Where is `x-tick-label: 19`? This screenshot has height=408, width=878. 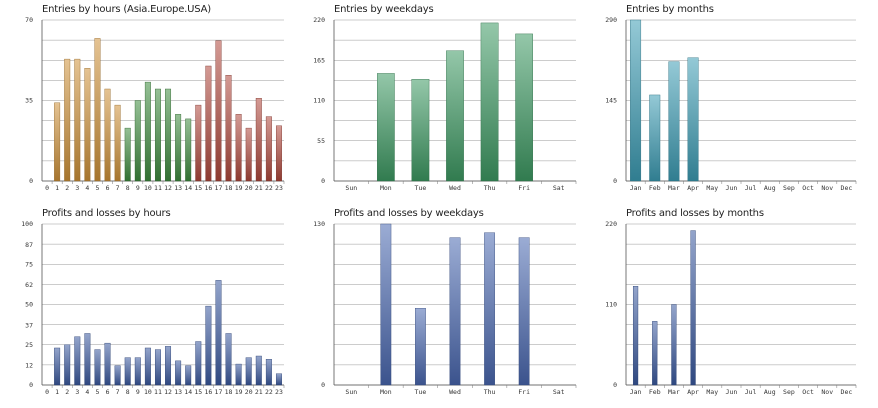 x-tick-label: 19 is located at coordinates (239, 188).